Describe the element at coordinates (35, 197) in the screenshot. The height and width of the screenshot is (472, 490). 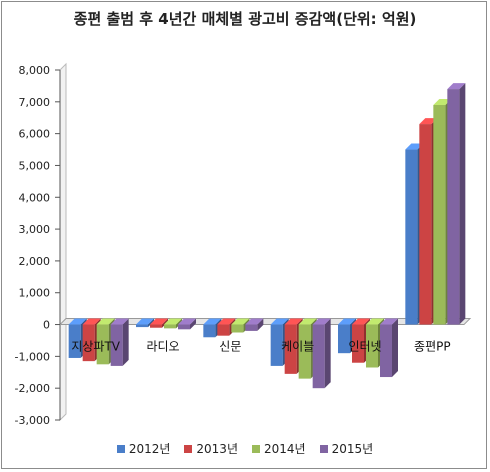
I see `y-tick-label: 4,000` at that location.